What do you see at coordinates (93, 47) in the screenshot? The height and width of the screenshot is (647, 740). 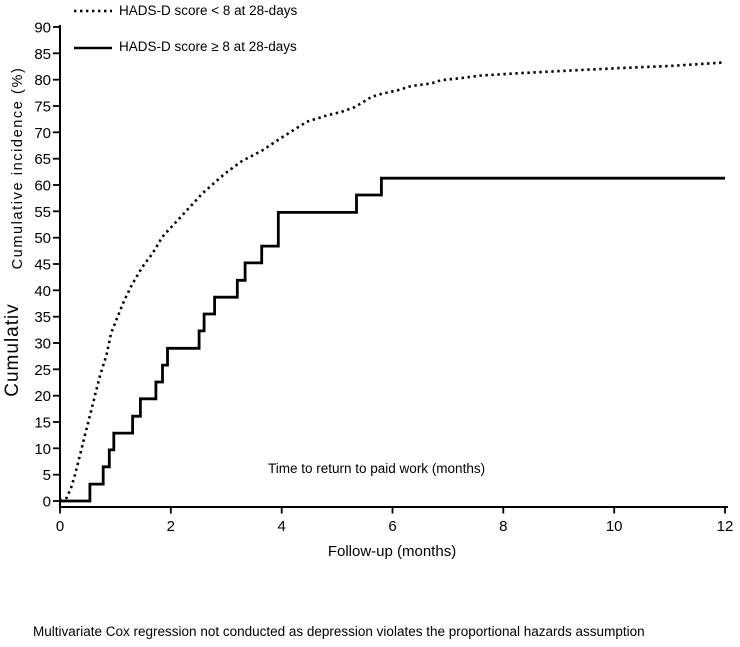 I see `solid-line-sample-icon` at bounding box center [93, 47].